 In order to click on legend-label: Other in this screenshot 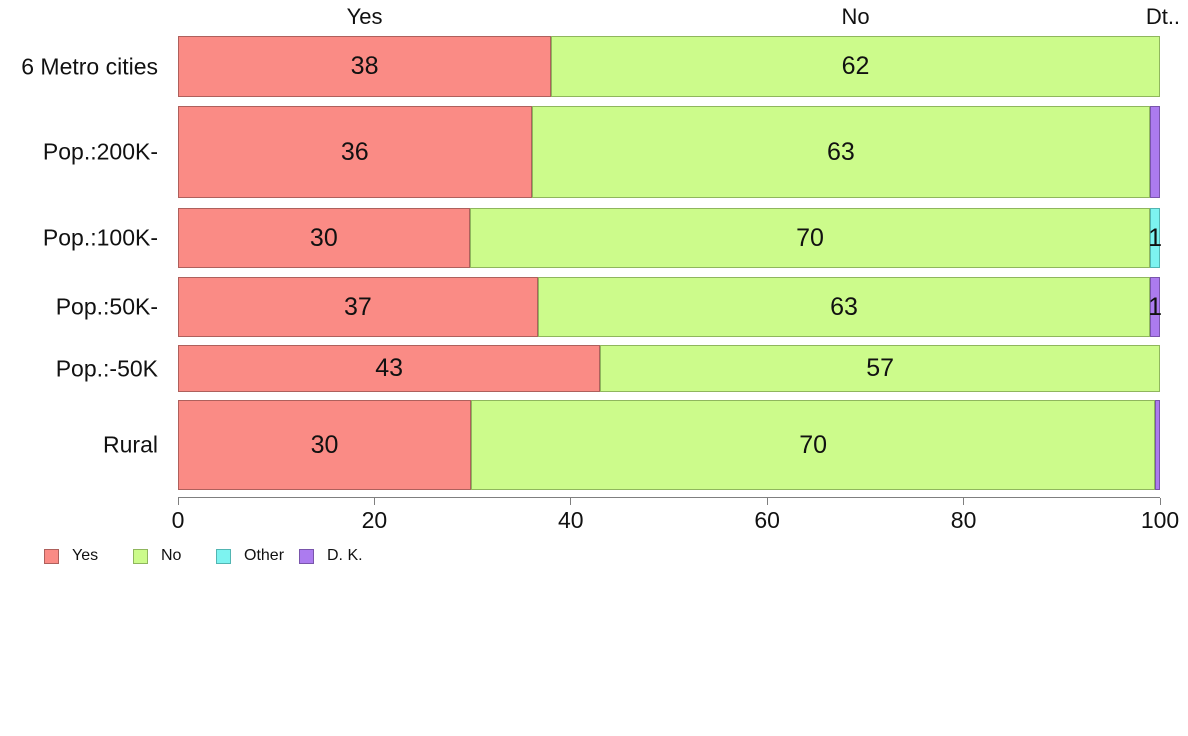, I will do `click(264, 555)`.